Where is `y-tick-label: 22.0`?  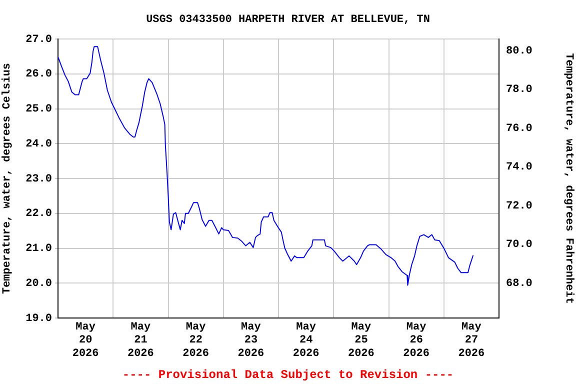
y-tick-label: 22.0 is located at coordinates (39, 214).